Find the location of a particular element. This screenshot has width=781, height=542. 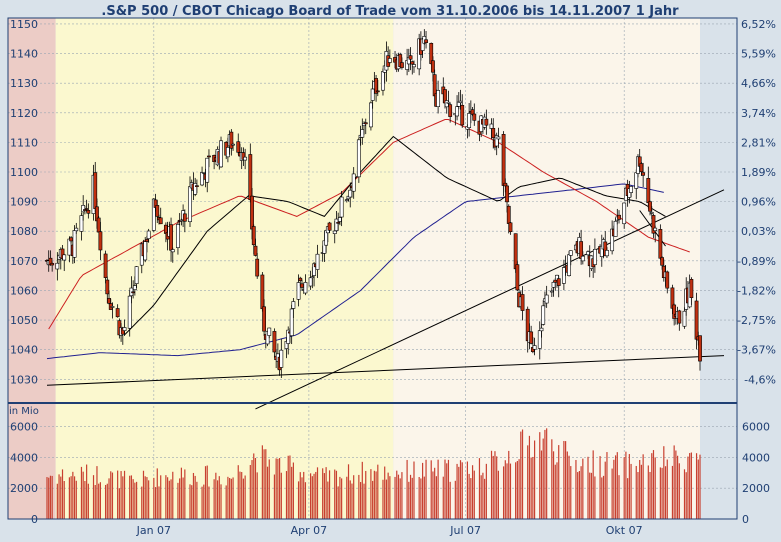

price-tick-label: 1140 is located at coordinates (24, 54).